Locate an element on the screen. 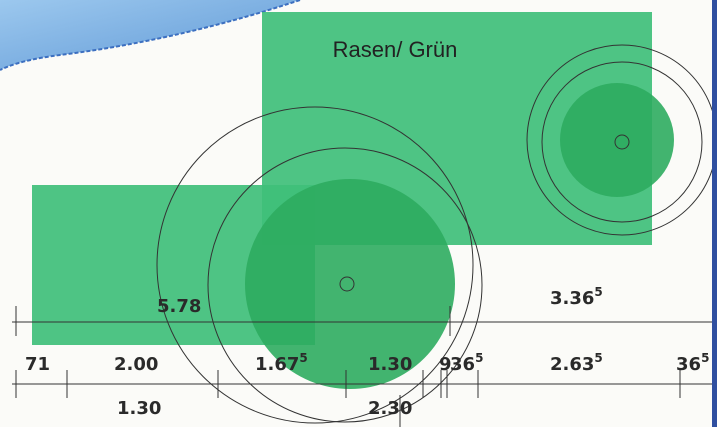 This screenshot has width=717, height=427. tree-canopy-small is located at coordinates (617, 140).